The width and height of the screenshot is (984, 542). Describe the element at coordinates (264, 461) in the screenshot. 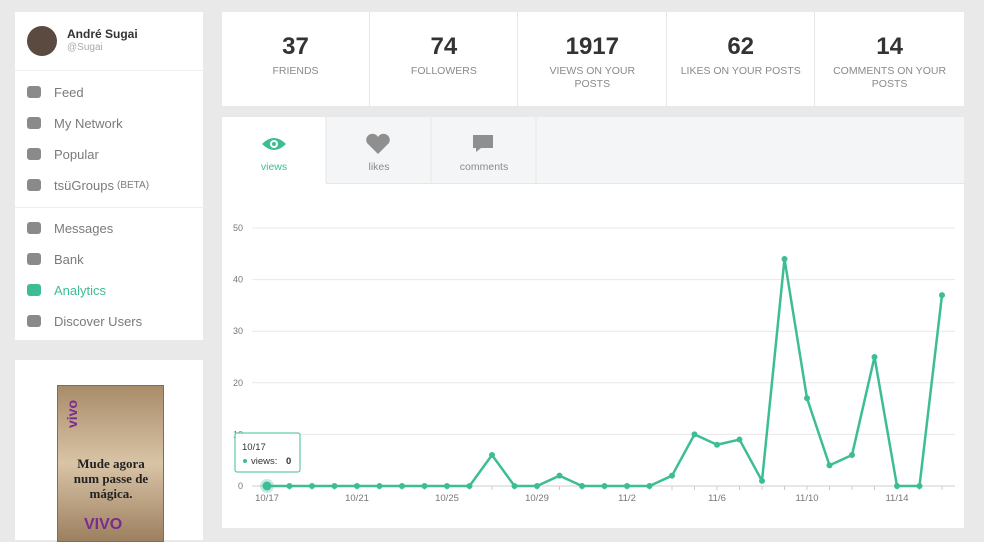

I see `tooltip-label: views:` at that location.